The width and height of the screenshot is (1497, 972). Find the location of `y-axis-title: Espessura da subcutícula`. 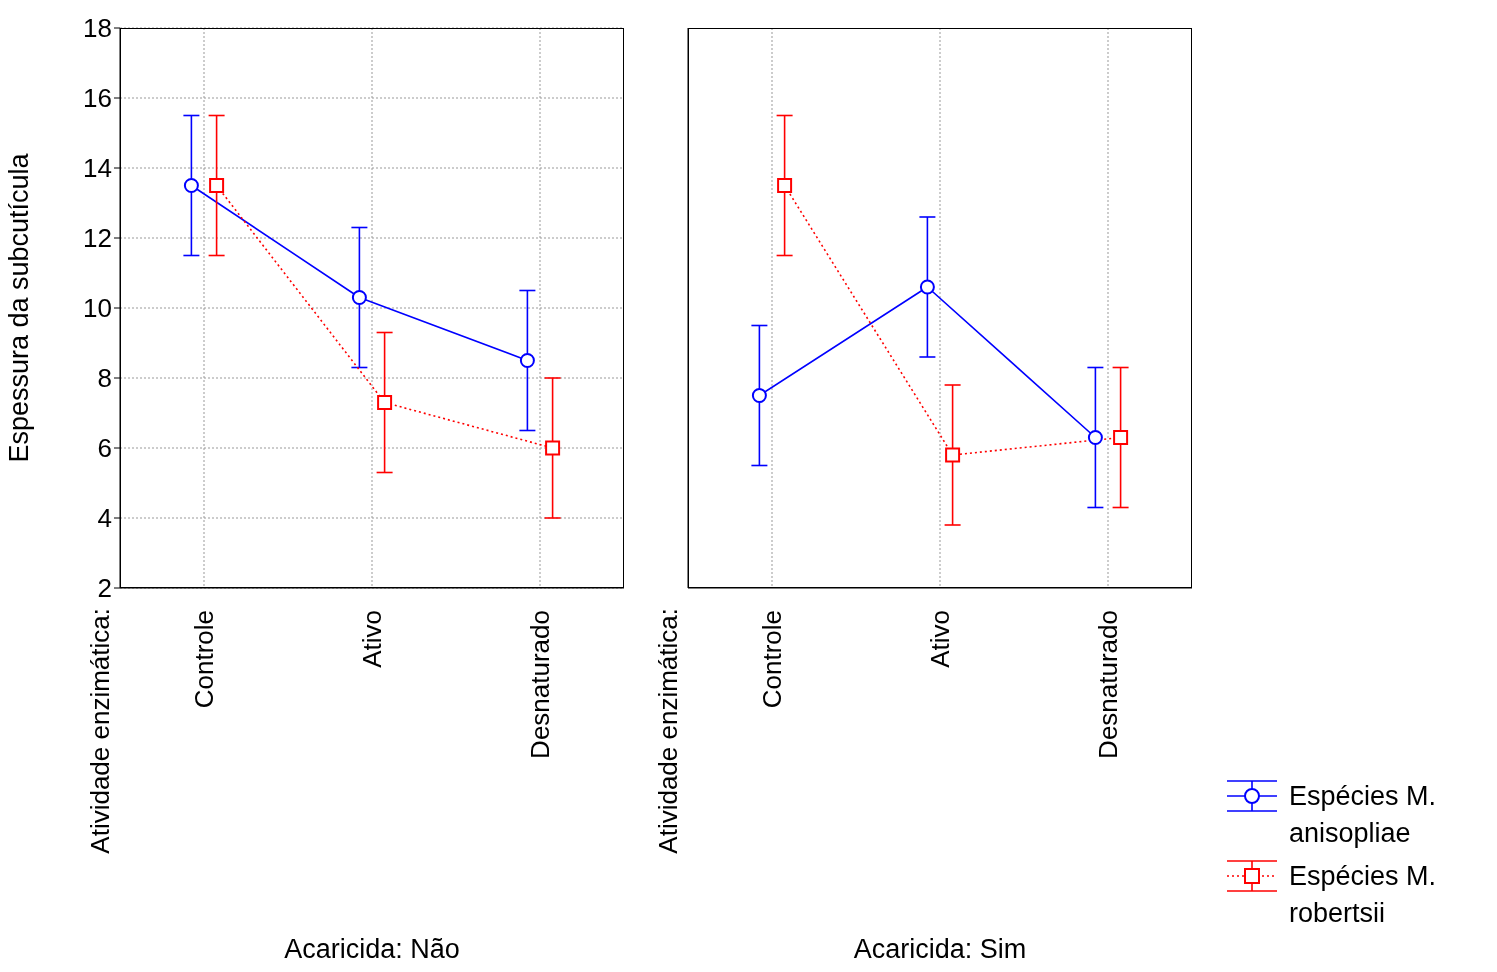

y-axis-title: Espessura da subcutícula is located at coordinates (18, 307).